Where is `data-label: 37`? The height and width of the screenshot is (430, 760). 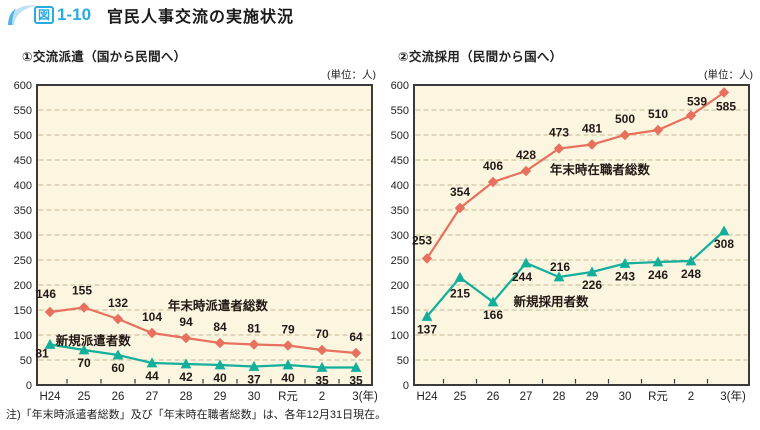
data-label: 37 is located at coordinates (254, 380).